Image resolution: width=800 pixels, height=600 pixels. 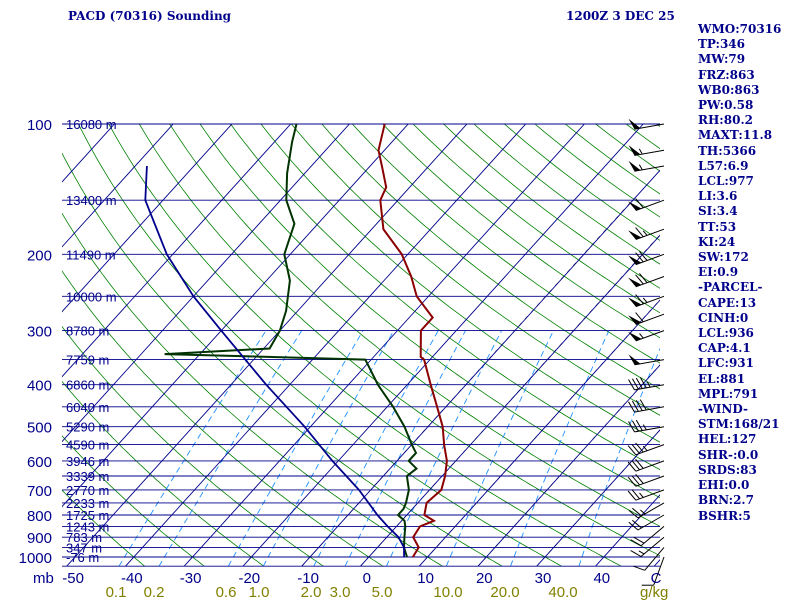 What do you see at coordinates (726, 500) in the screenshot?
I see `sounding-index-line: BRN:2.7` at bounding box center [726, 500].